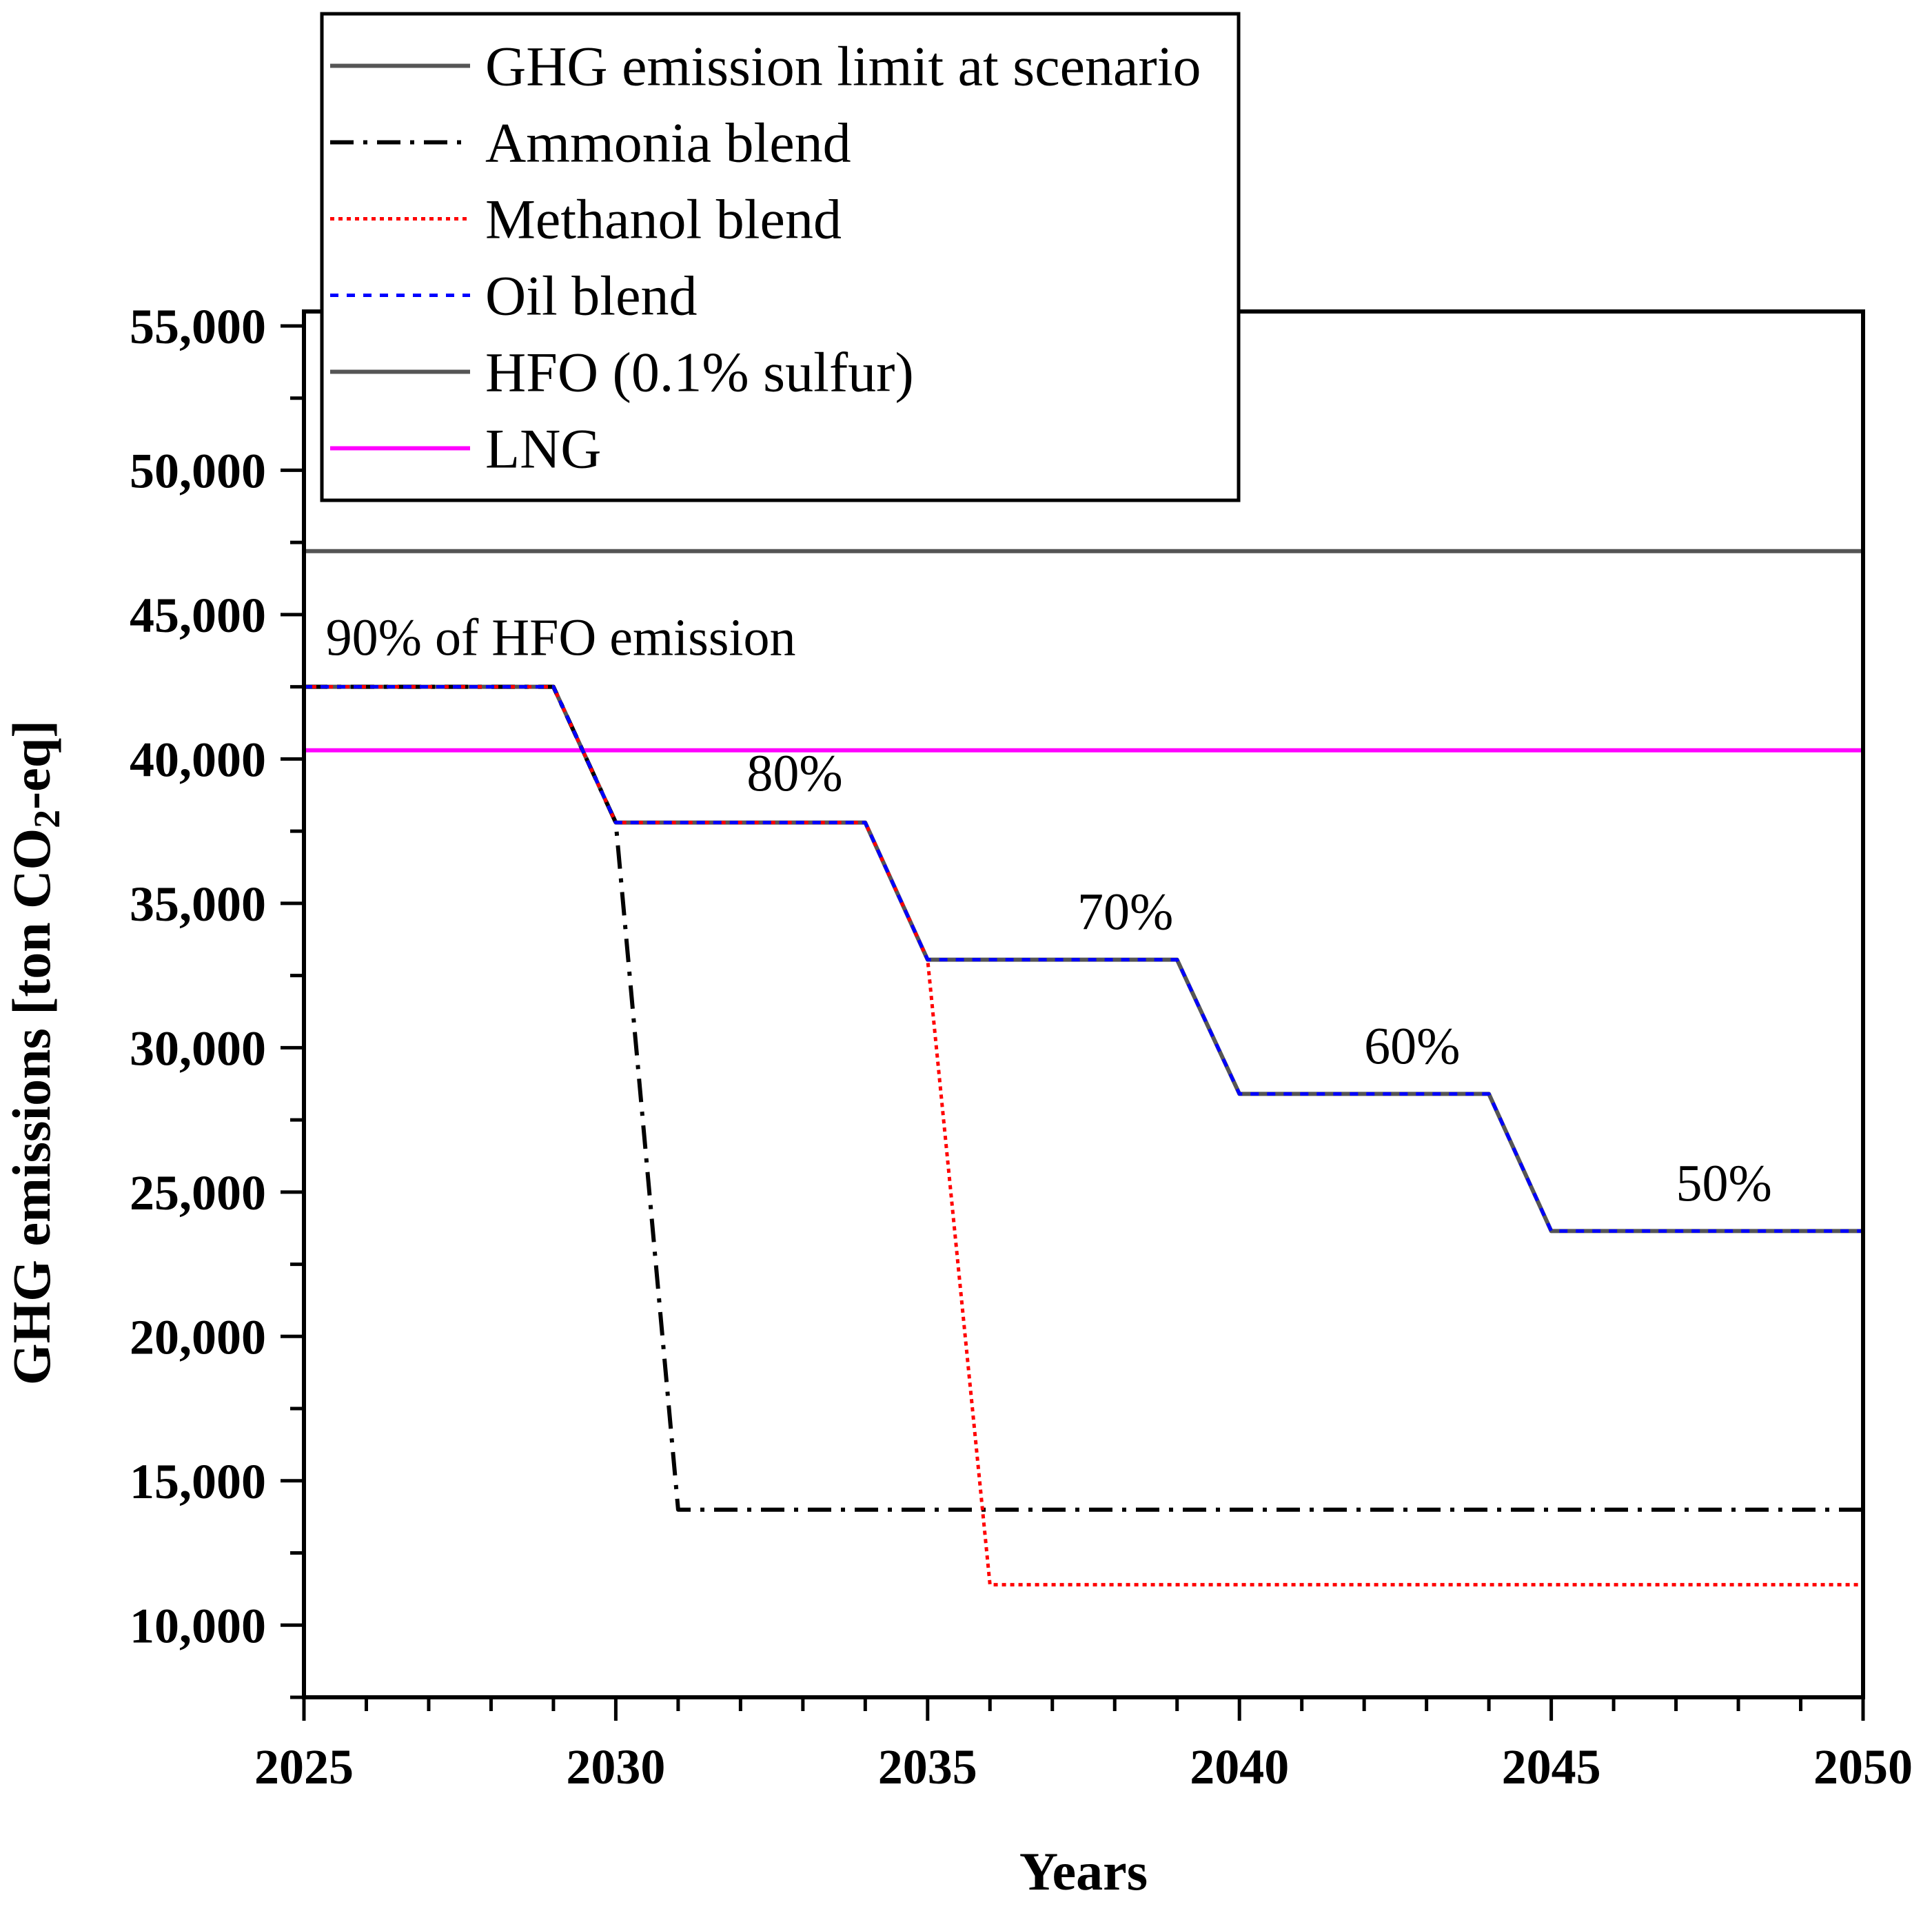 Image resolution: width=1932 pixels, height=1913 pixels. Describe the element at coordinates (843, 66) in the screenshot. I see `legend-label: GHG emission limit at scenario` at that location.